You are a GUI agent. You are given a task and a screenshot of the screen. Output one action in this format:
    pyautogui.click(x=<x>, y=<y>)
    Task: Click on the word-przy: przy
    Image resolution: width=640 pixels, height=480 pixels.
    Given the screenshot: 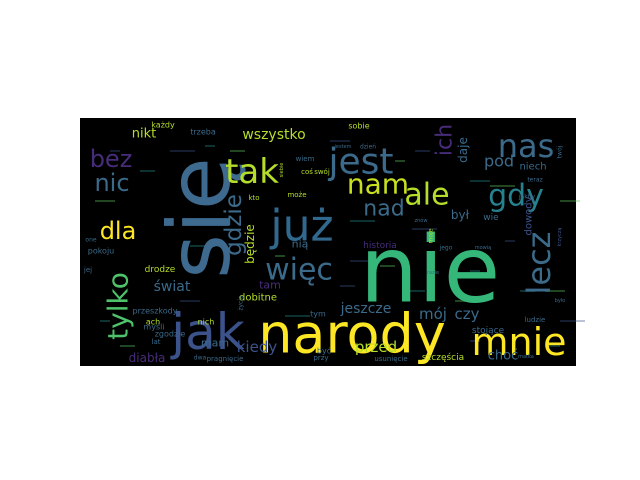 What is the action you would take?
    pyautogui.click(x=320, y=358)
    